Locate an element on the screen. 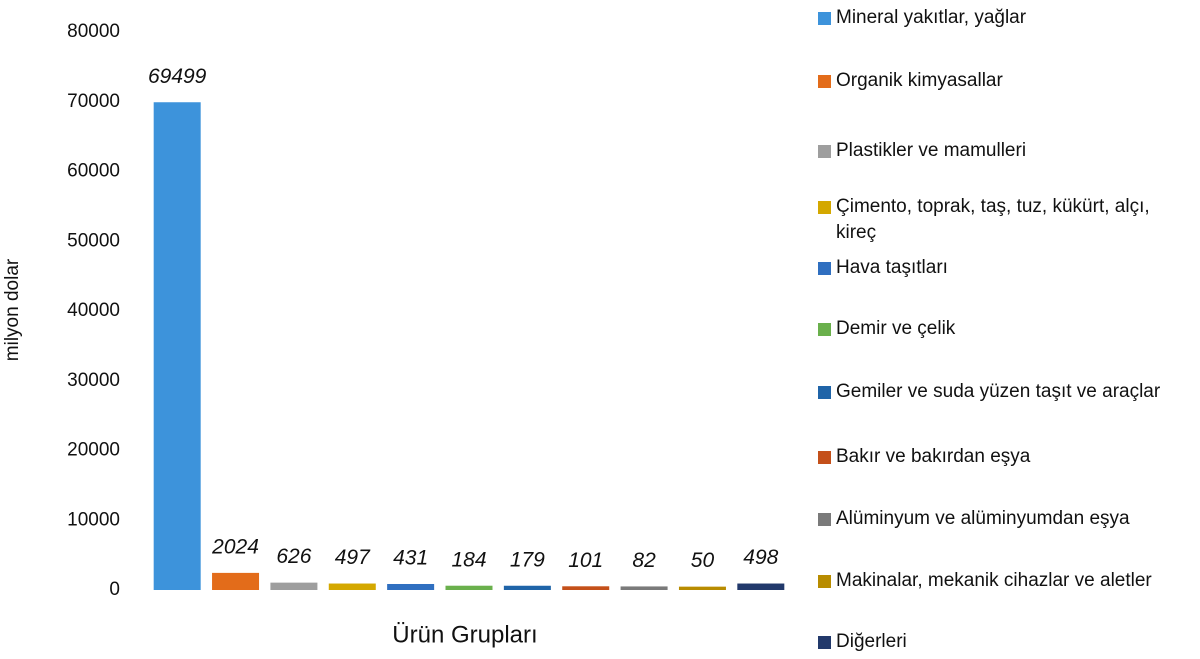 The image size is (1200, 659). y-tick-label: 20000 is located at coordinates (93, 450).